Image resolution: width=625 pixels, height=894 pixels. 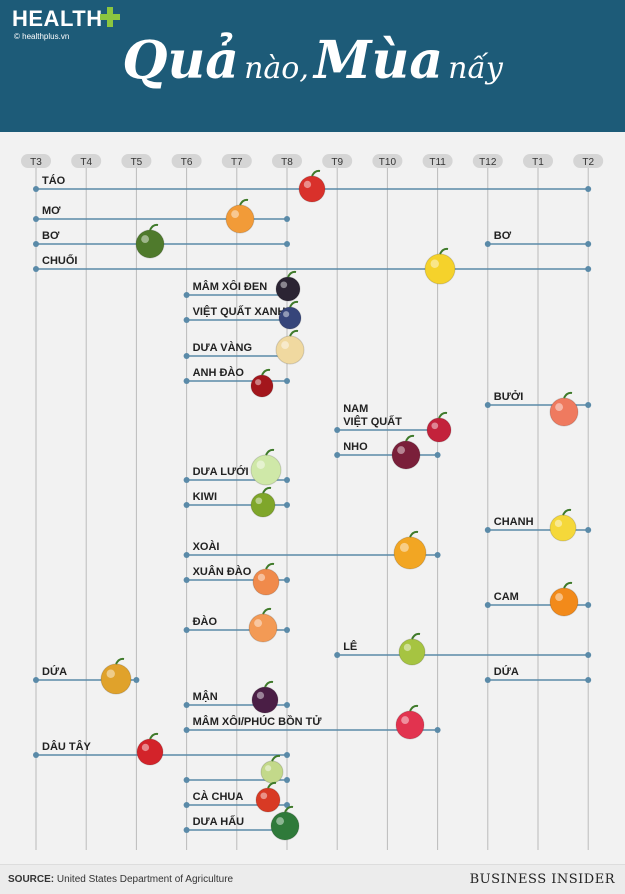 I want to click on nectarine-icon-shine, so click(x=261, y=577).